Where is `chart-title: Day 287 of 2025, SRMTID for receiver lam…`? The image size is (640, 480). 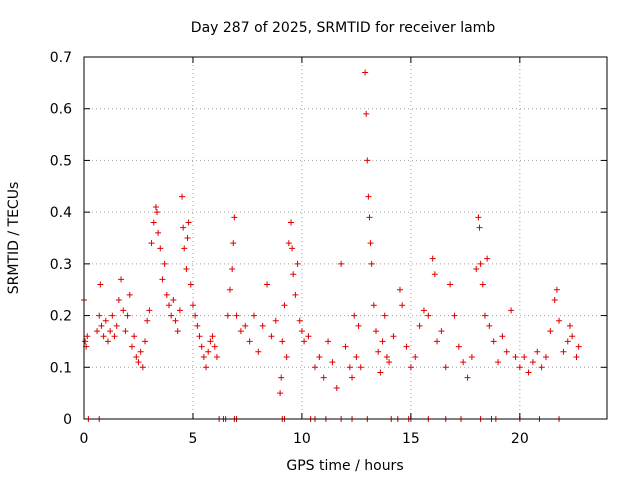 chart-title: Day 287 of 2025, SRMTID for receiver lam… is located at coordinates (343, 28).